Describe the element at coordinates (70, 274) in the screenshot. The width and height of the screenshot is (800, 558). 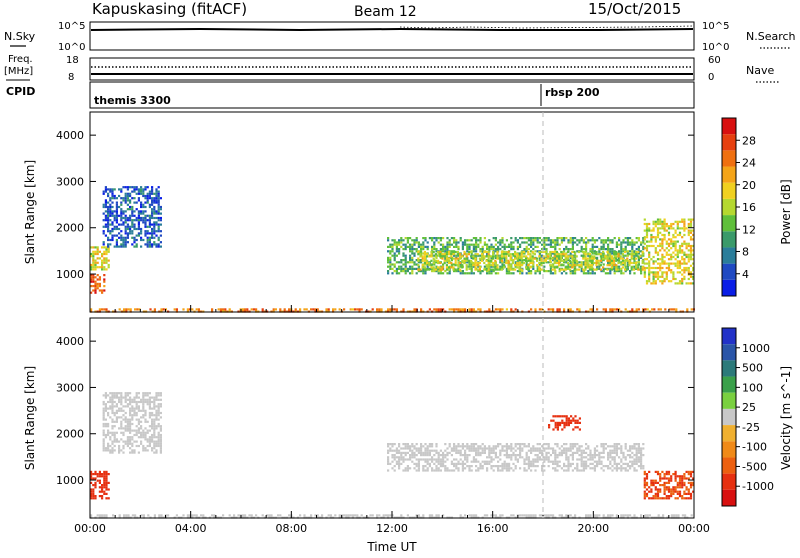
I see `ytick-label-power-0: 1000` at that location.